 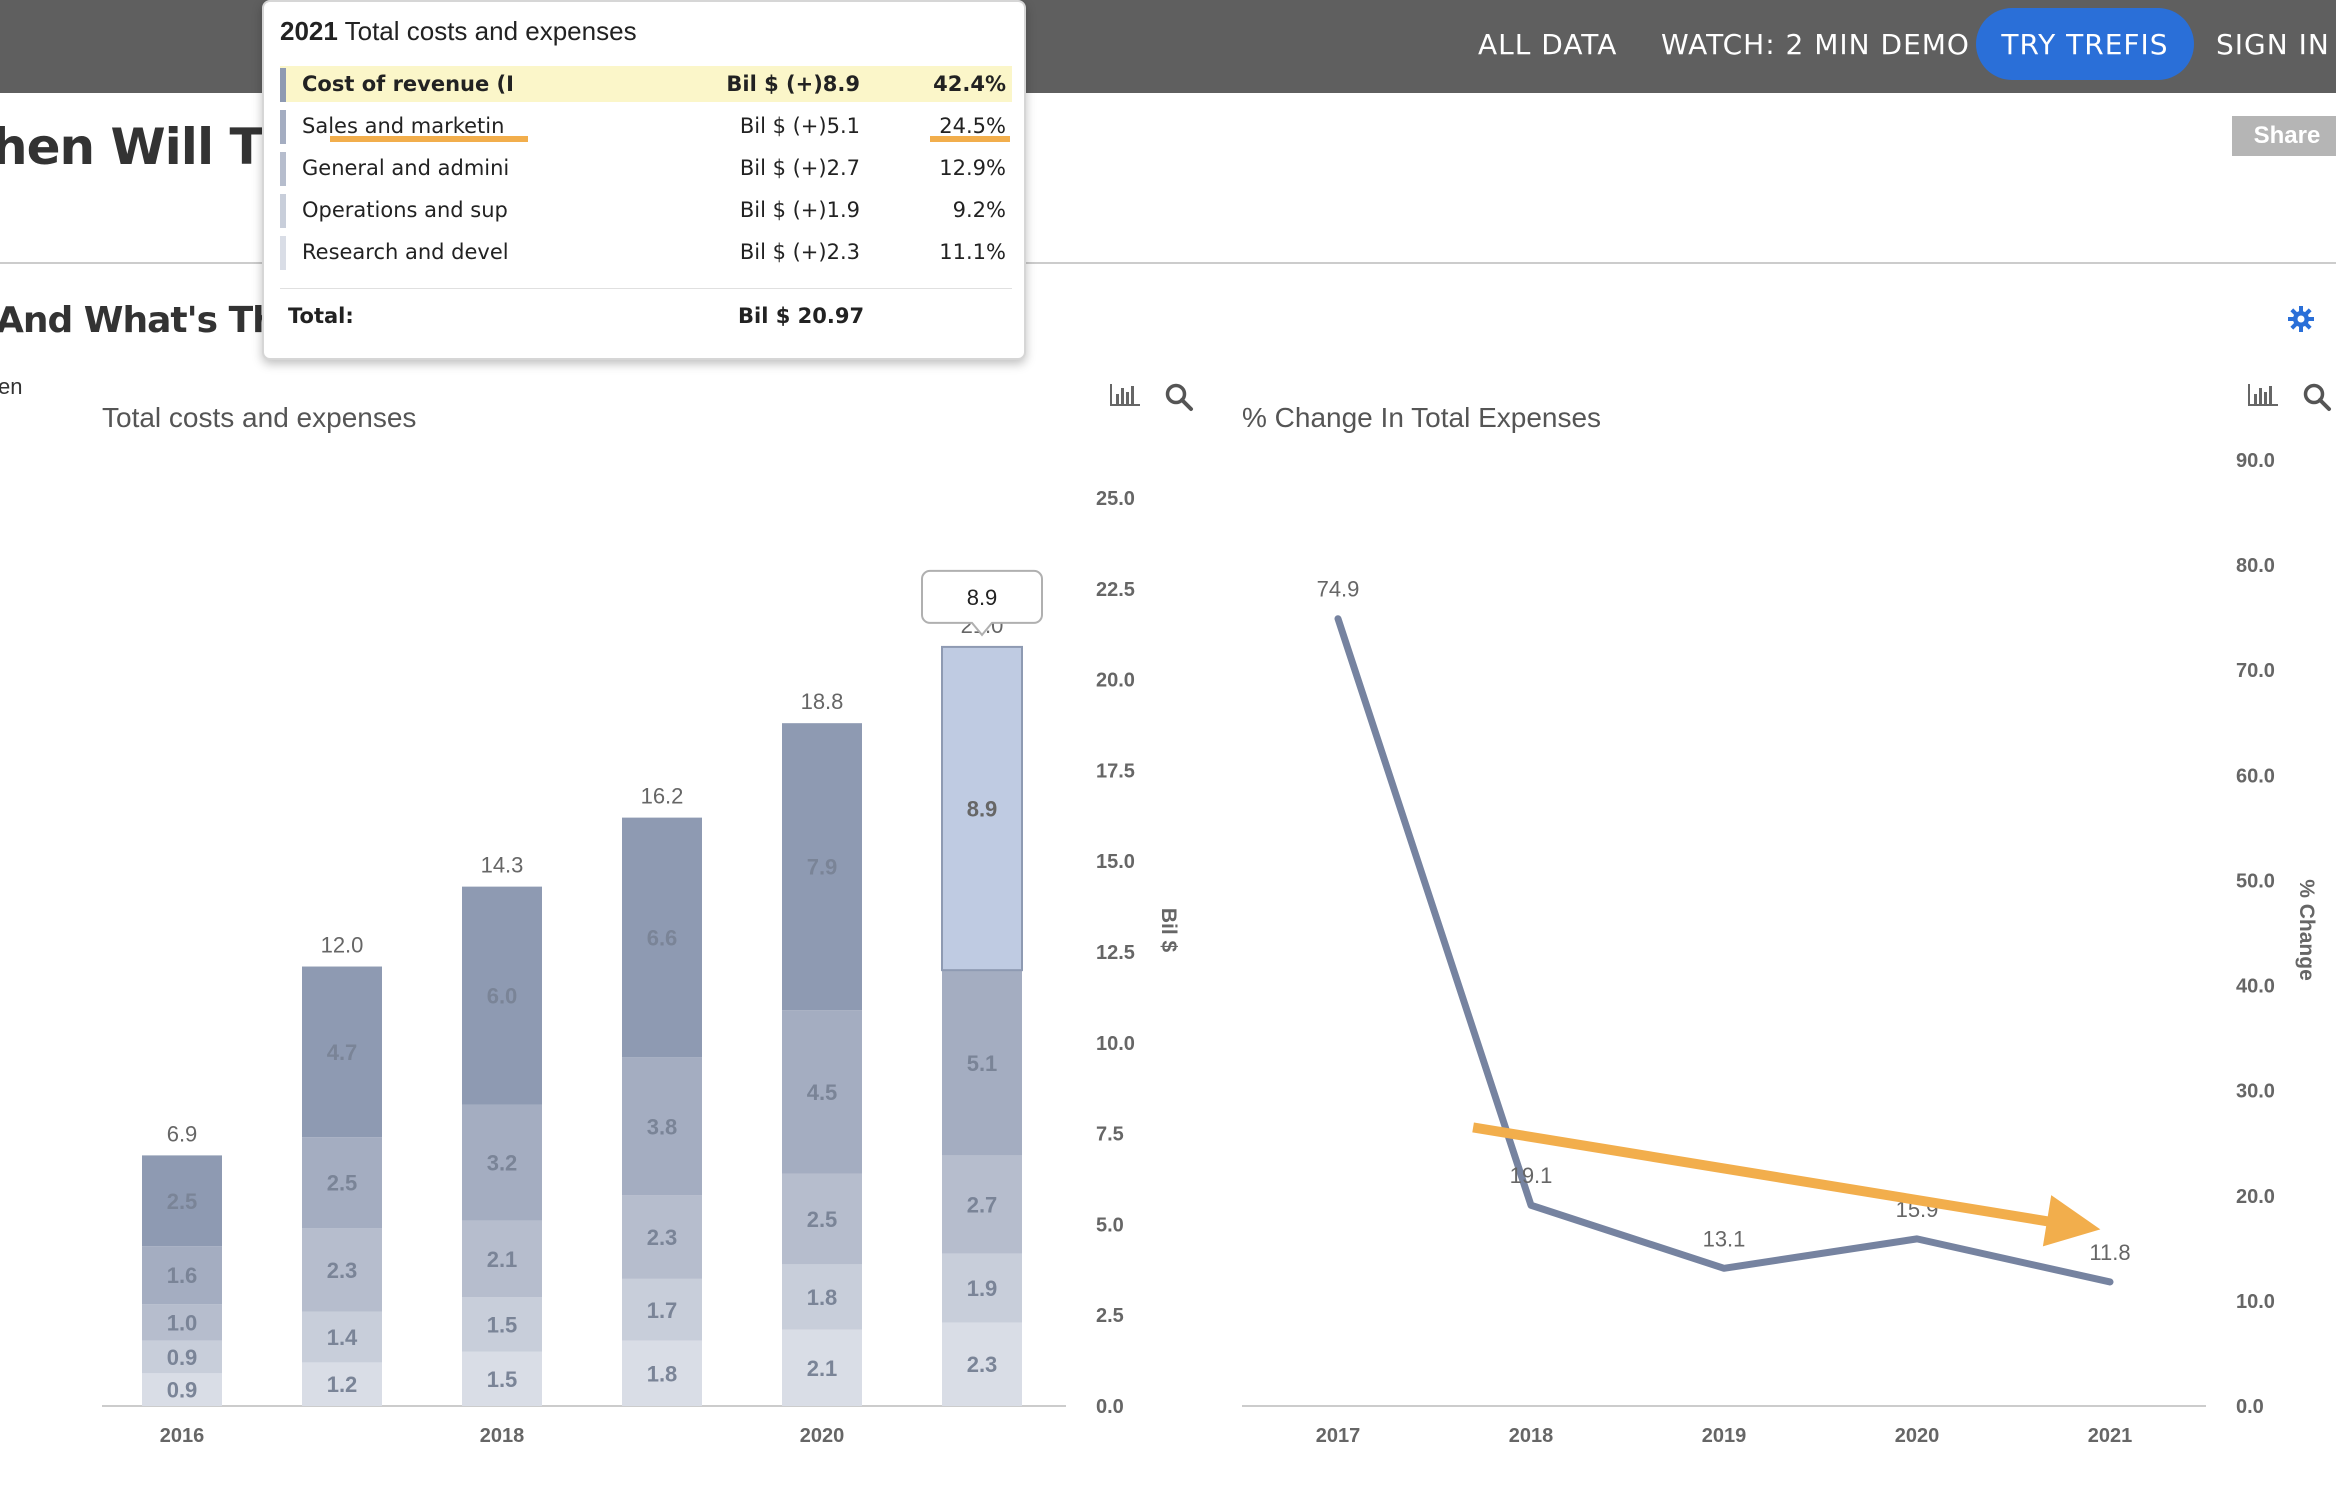 What do you see at coordinates (2085, 44) in the screenshot?
I see `try-trefis-button: TRY TREFIS` at bounding box center [2085, 44].